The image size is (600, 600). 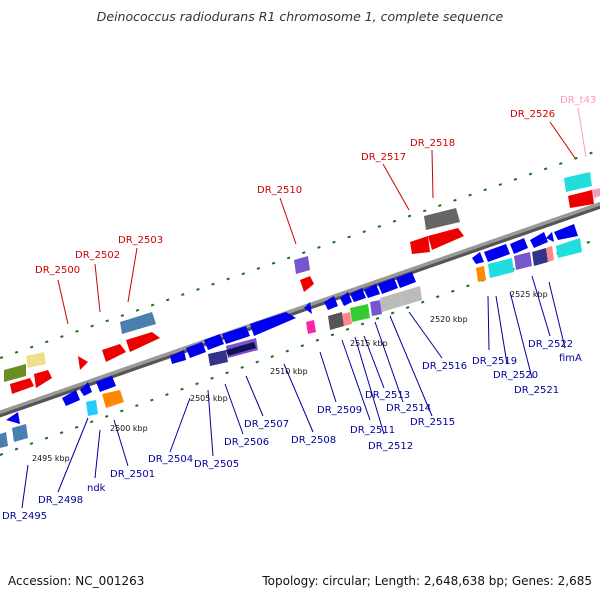 What do you see at coordinates (383, 157) in the screenshot?
I see `gene-label: DR_2517` at bounding box center [383, 157].